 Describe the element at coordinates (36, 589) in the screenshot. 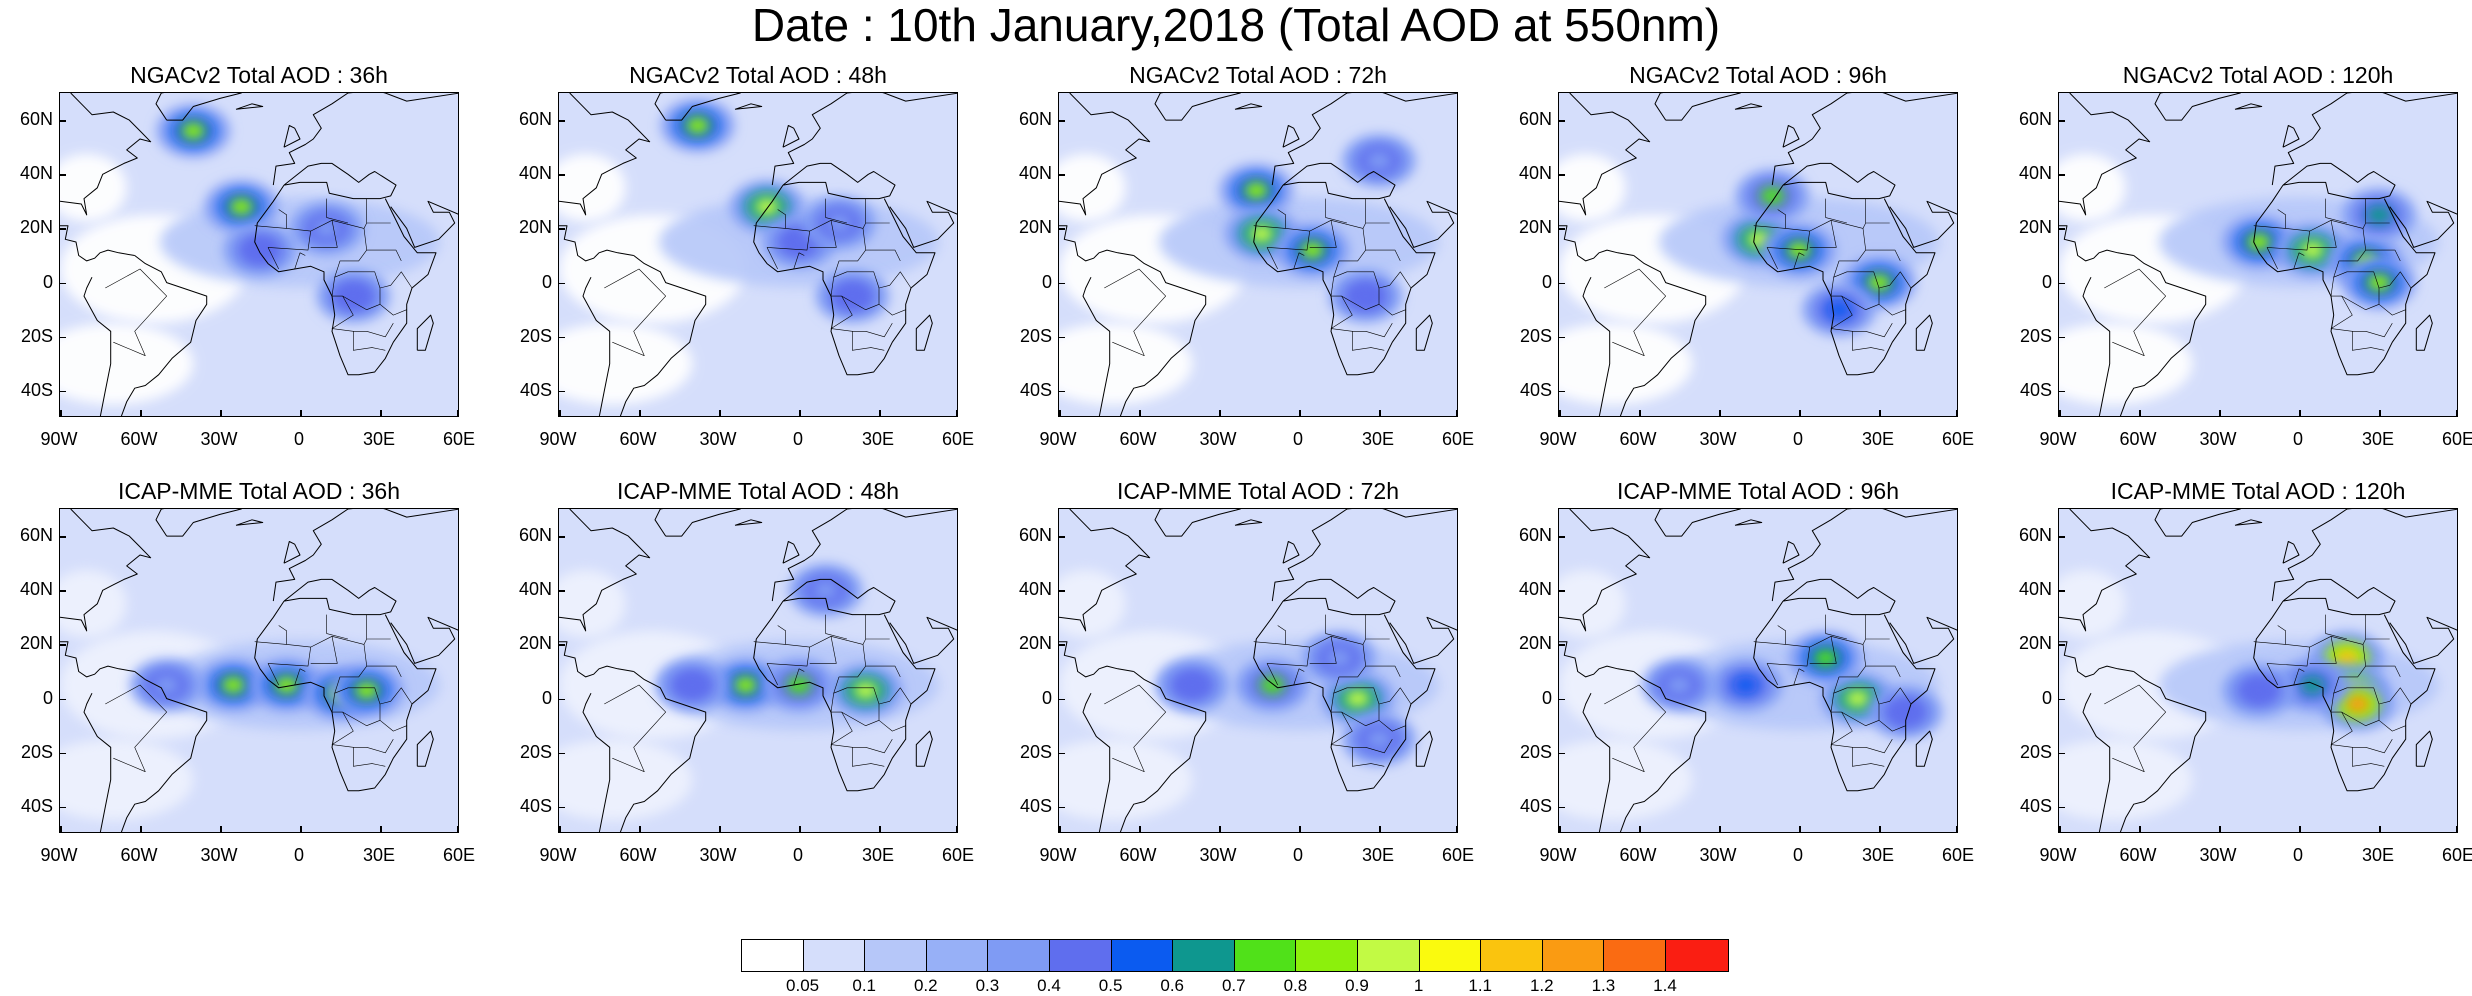

I see `lat-label: 40N` at that location.